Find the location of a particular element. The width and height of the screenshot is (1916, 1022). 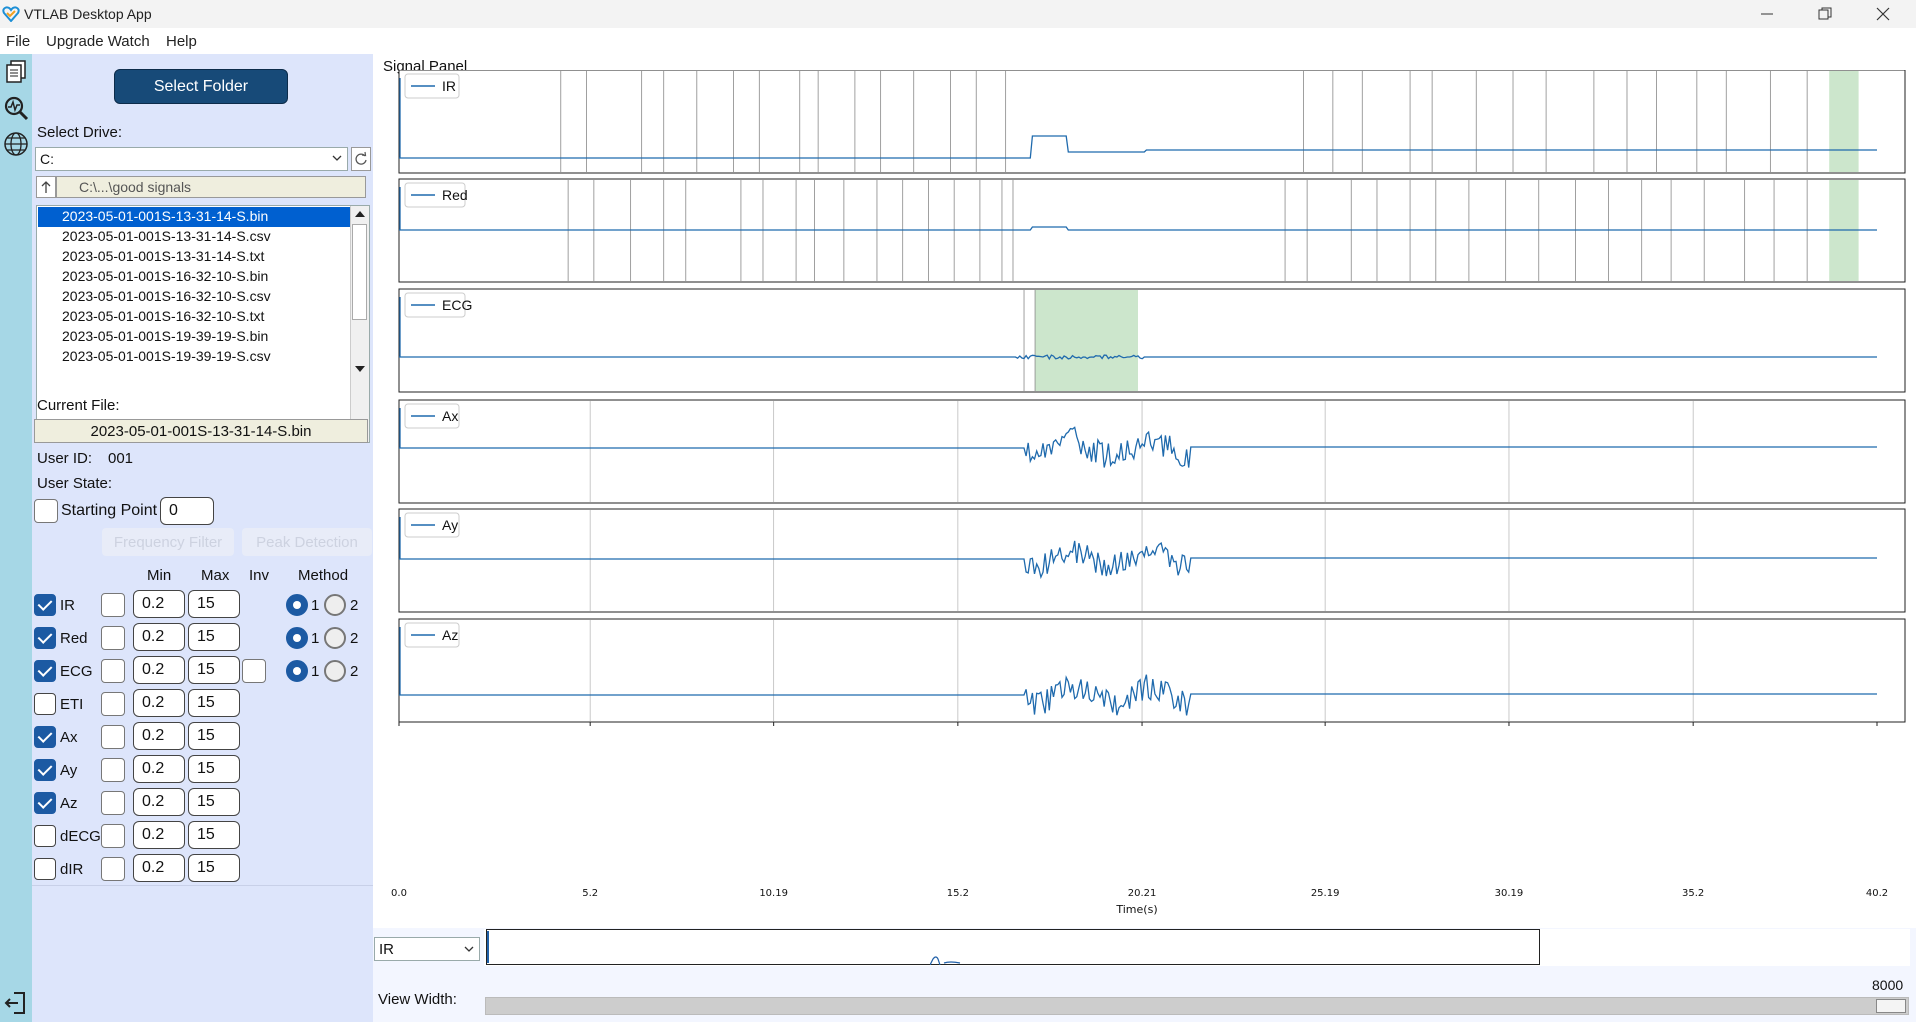

channel-ecg-invert-checkbox is located at coordinates (254, 671).